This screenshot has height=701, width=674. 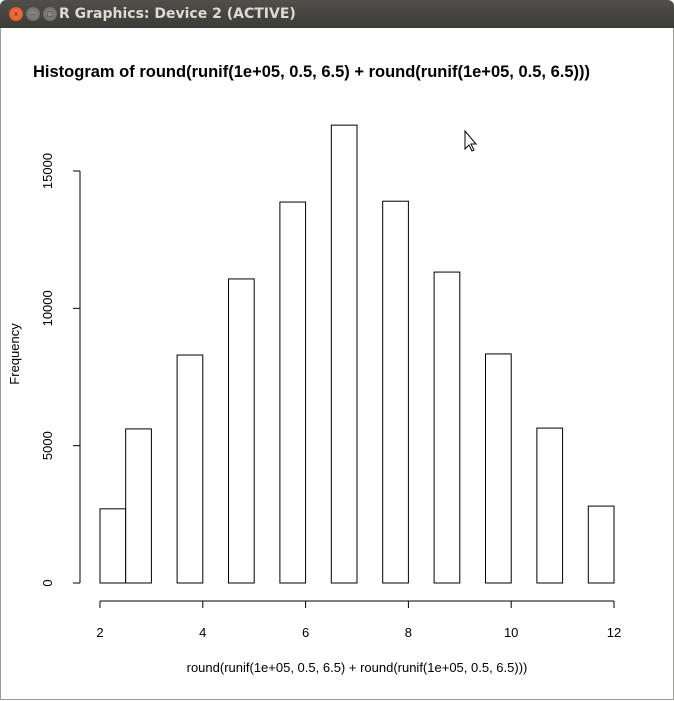 I want to click on x-tick-label: 10, so click(x=511, y=632).